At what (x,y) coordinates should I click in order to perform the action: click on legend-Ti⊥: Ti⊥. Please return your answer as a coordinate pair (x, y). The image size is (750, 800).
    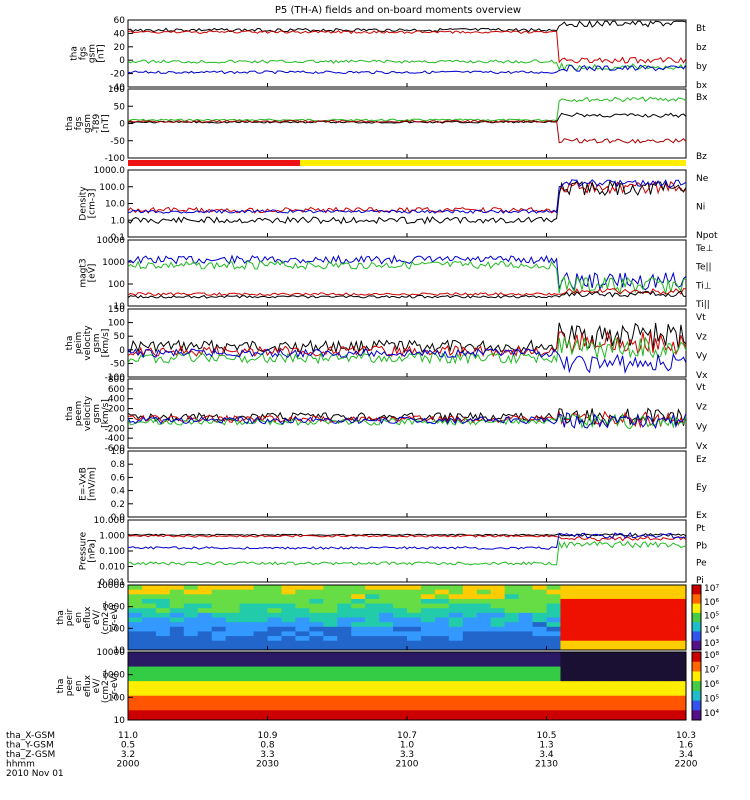
    Looking at the image, I should click on (703, 286).